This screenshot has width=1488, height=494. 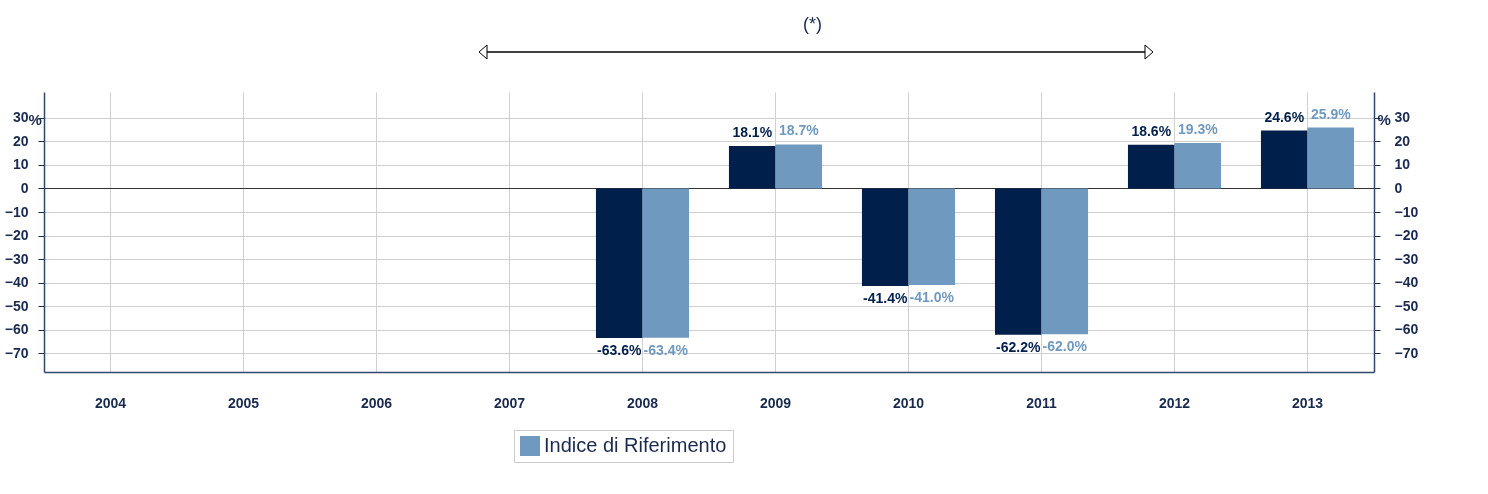 What do you see at coordinates (20, 140) in the screenshot?
I see `y-tick-label: 20` at bounding box center [20, 140].